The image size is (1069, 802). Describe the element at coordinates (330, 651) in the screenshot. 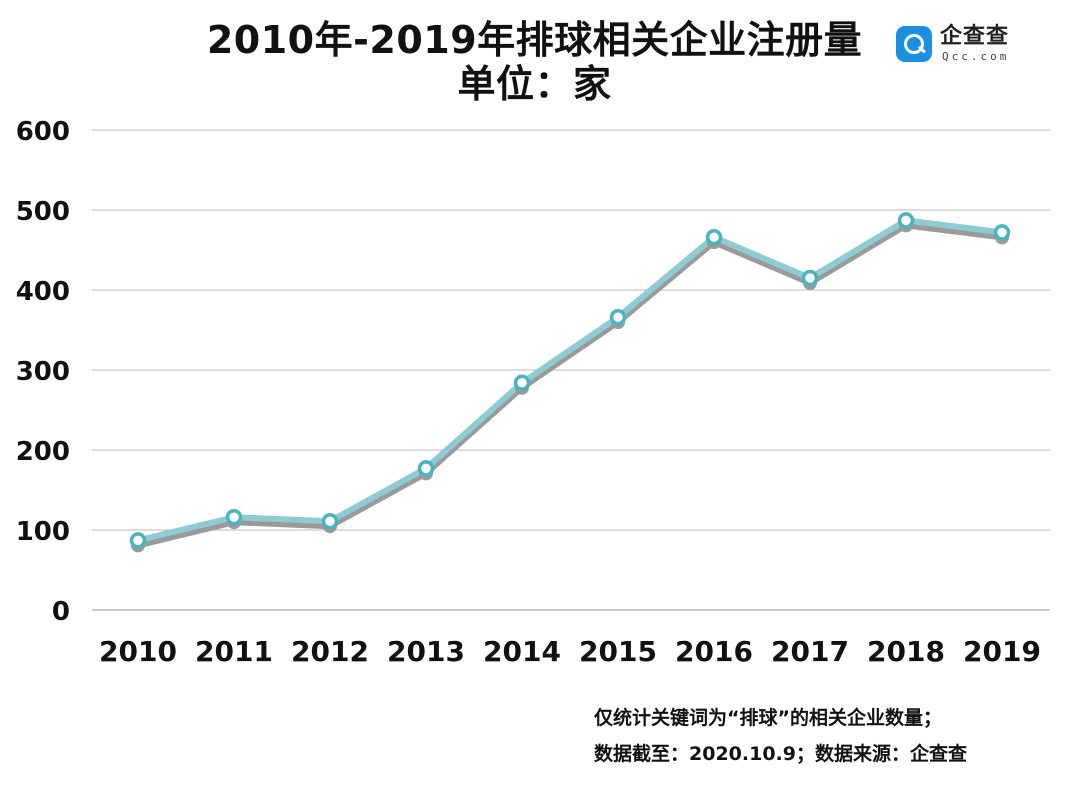

I see `x-tick-label: 2012` at that location.